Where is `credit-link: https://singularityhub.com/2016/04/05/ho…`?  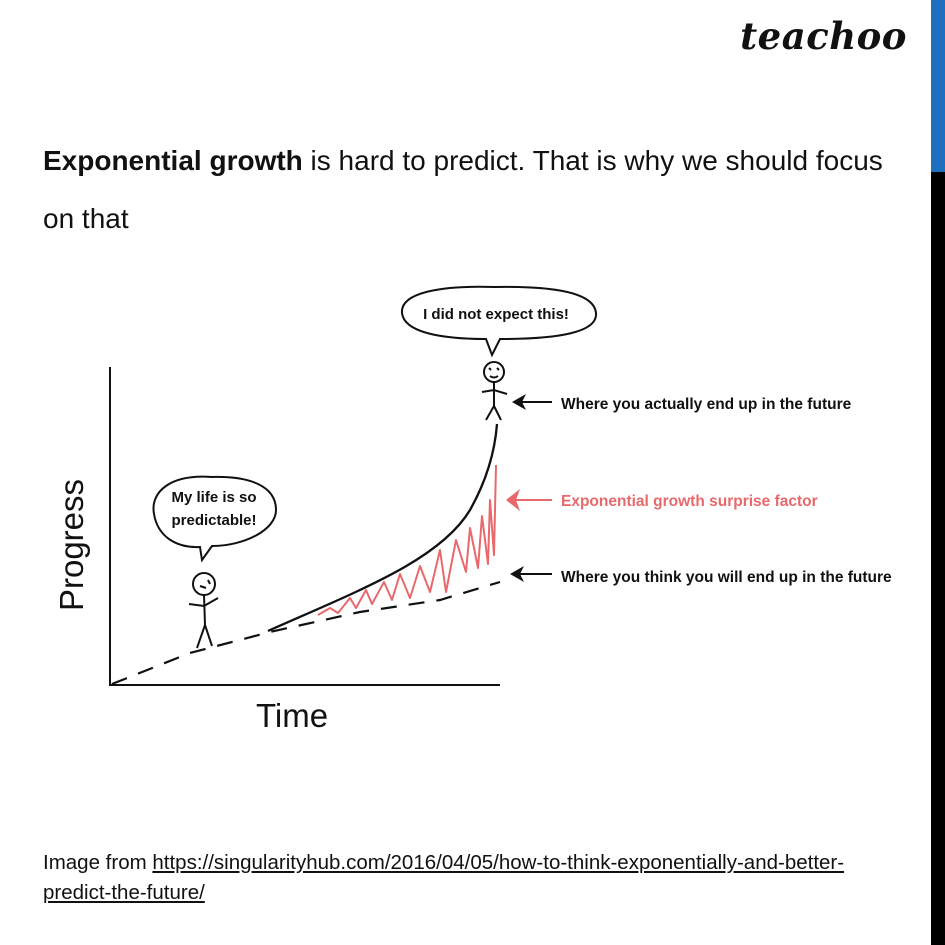 credit-link: https://singularityhub.com/2016/04/05/ho… is located at coordinates (444, 877).